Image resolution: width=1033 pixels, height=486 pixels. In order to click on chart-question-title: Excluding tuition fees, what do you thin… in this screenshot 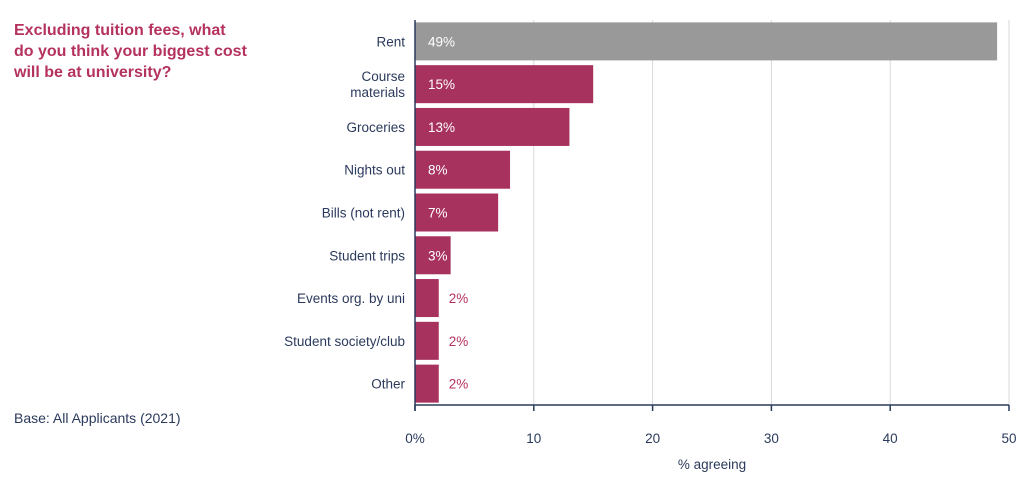, I will do `click(130, 51)`.